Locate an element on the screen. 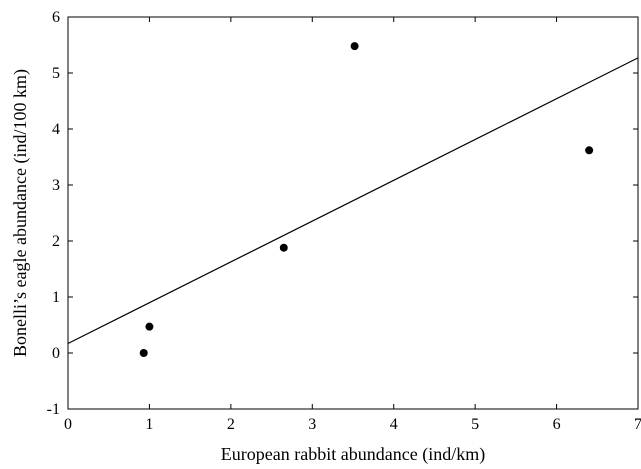 This screenshot has width=641, height=469. y-tick-label: 3 is located at coordinates (56, 185).